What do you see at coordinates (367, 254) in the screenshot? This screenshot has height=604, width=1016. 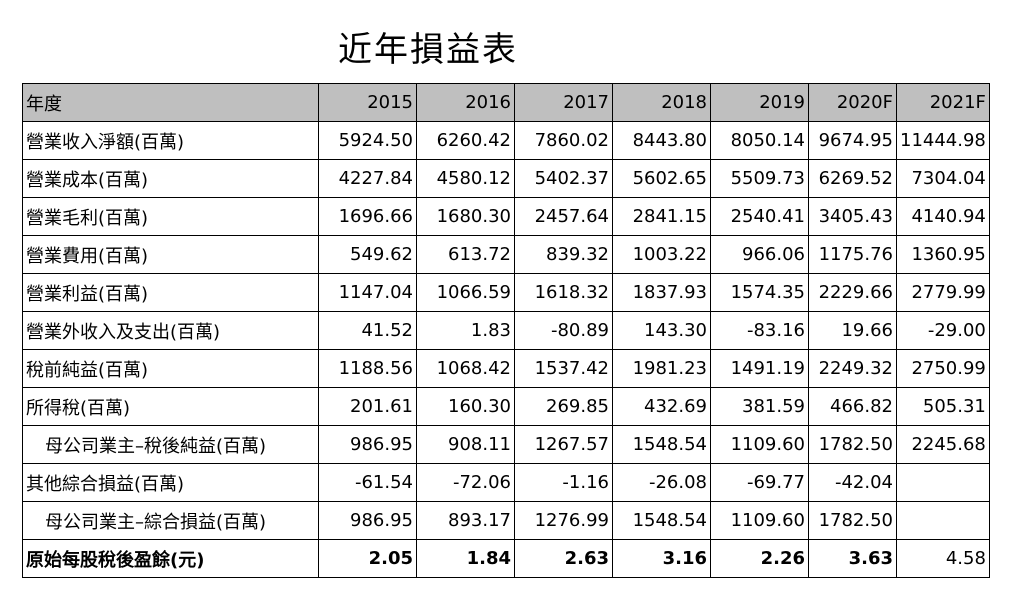 I see `table-cell: 549.62` at bounding box center [367, 254].